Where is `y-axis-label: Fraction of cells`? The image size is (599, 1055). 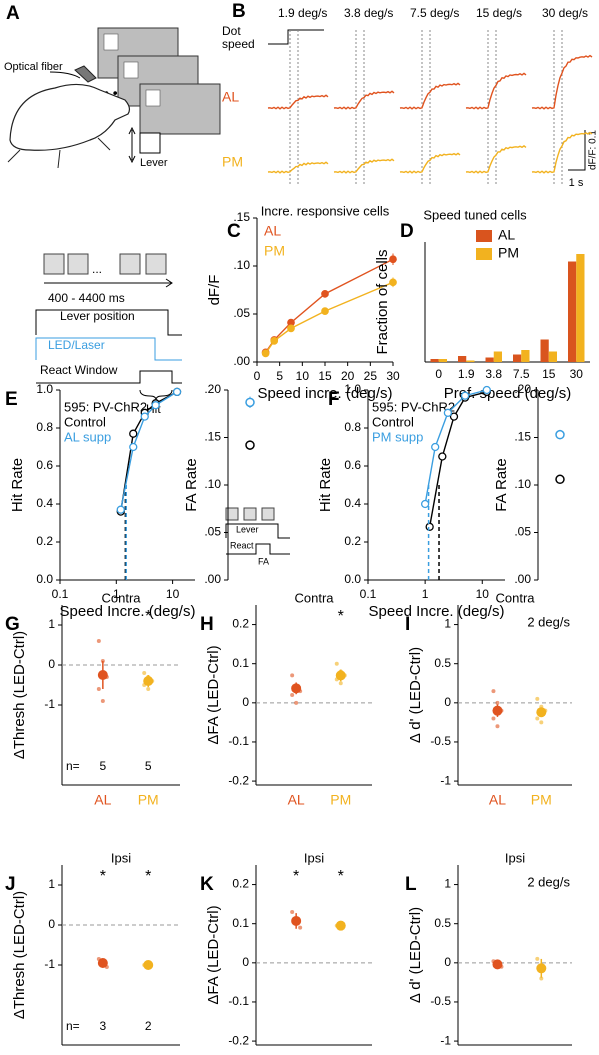 y-axis-label: Fraction of cells is located at coordinates (382, 301).